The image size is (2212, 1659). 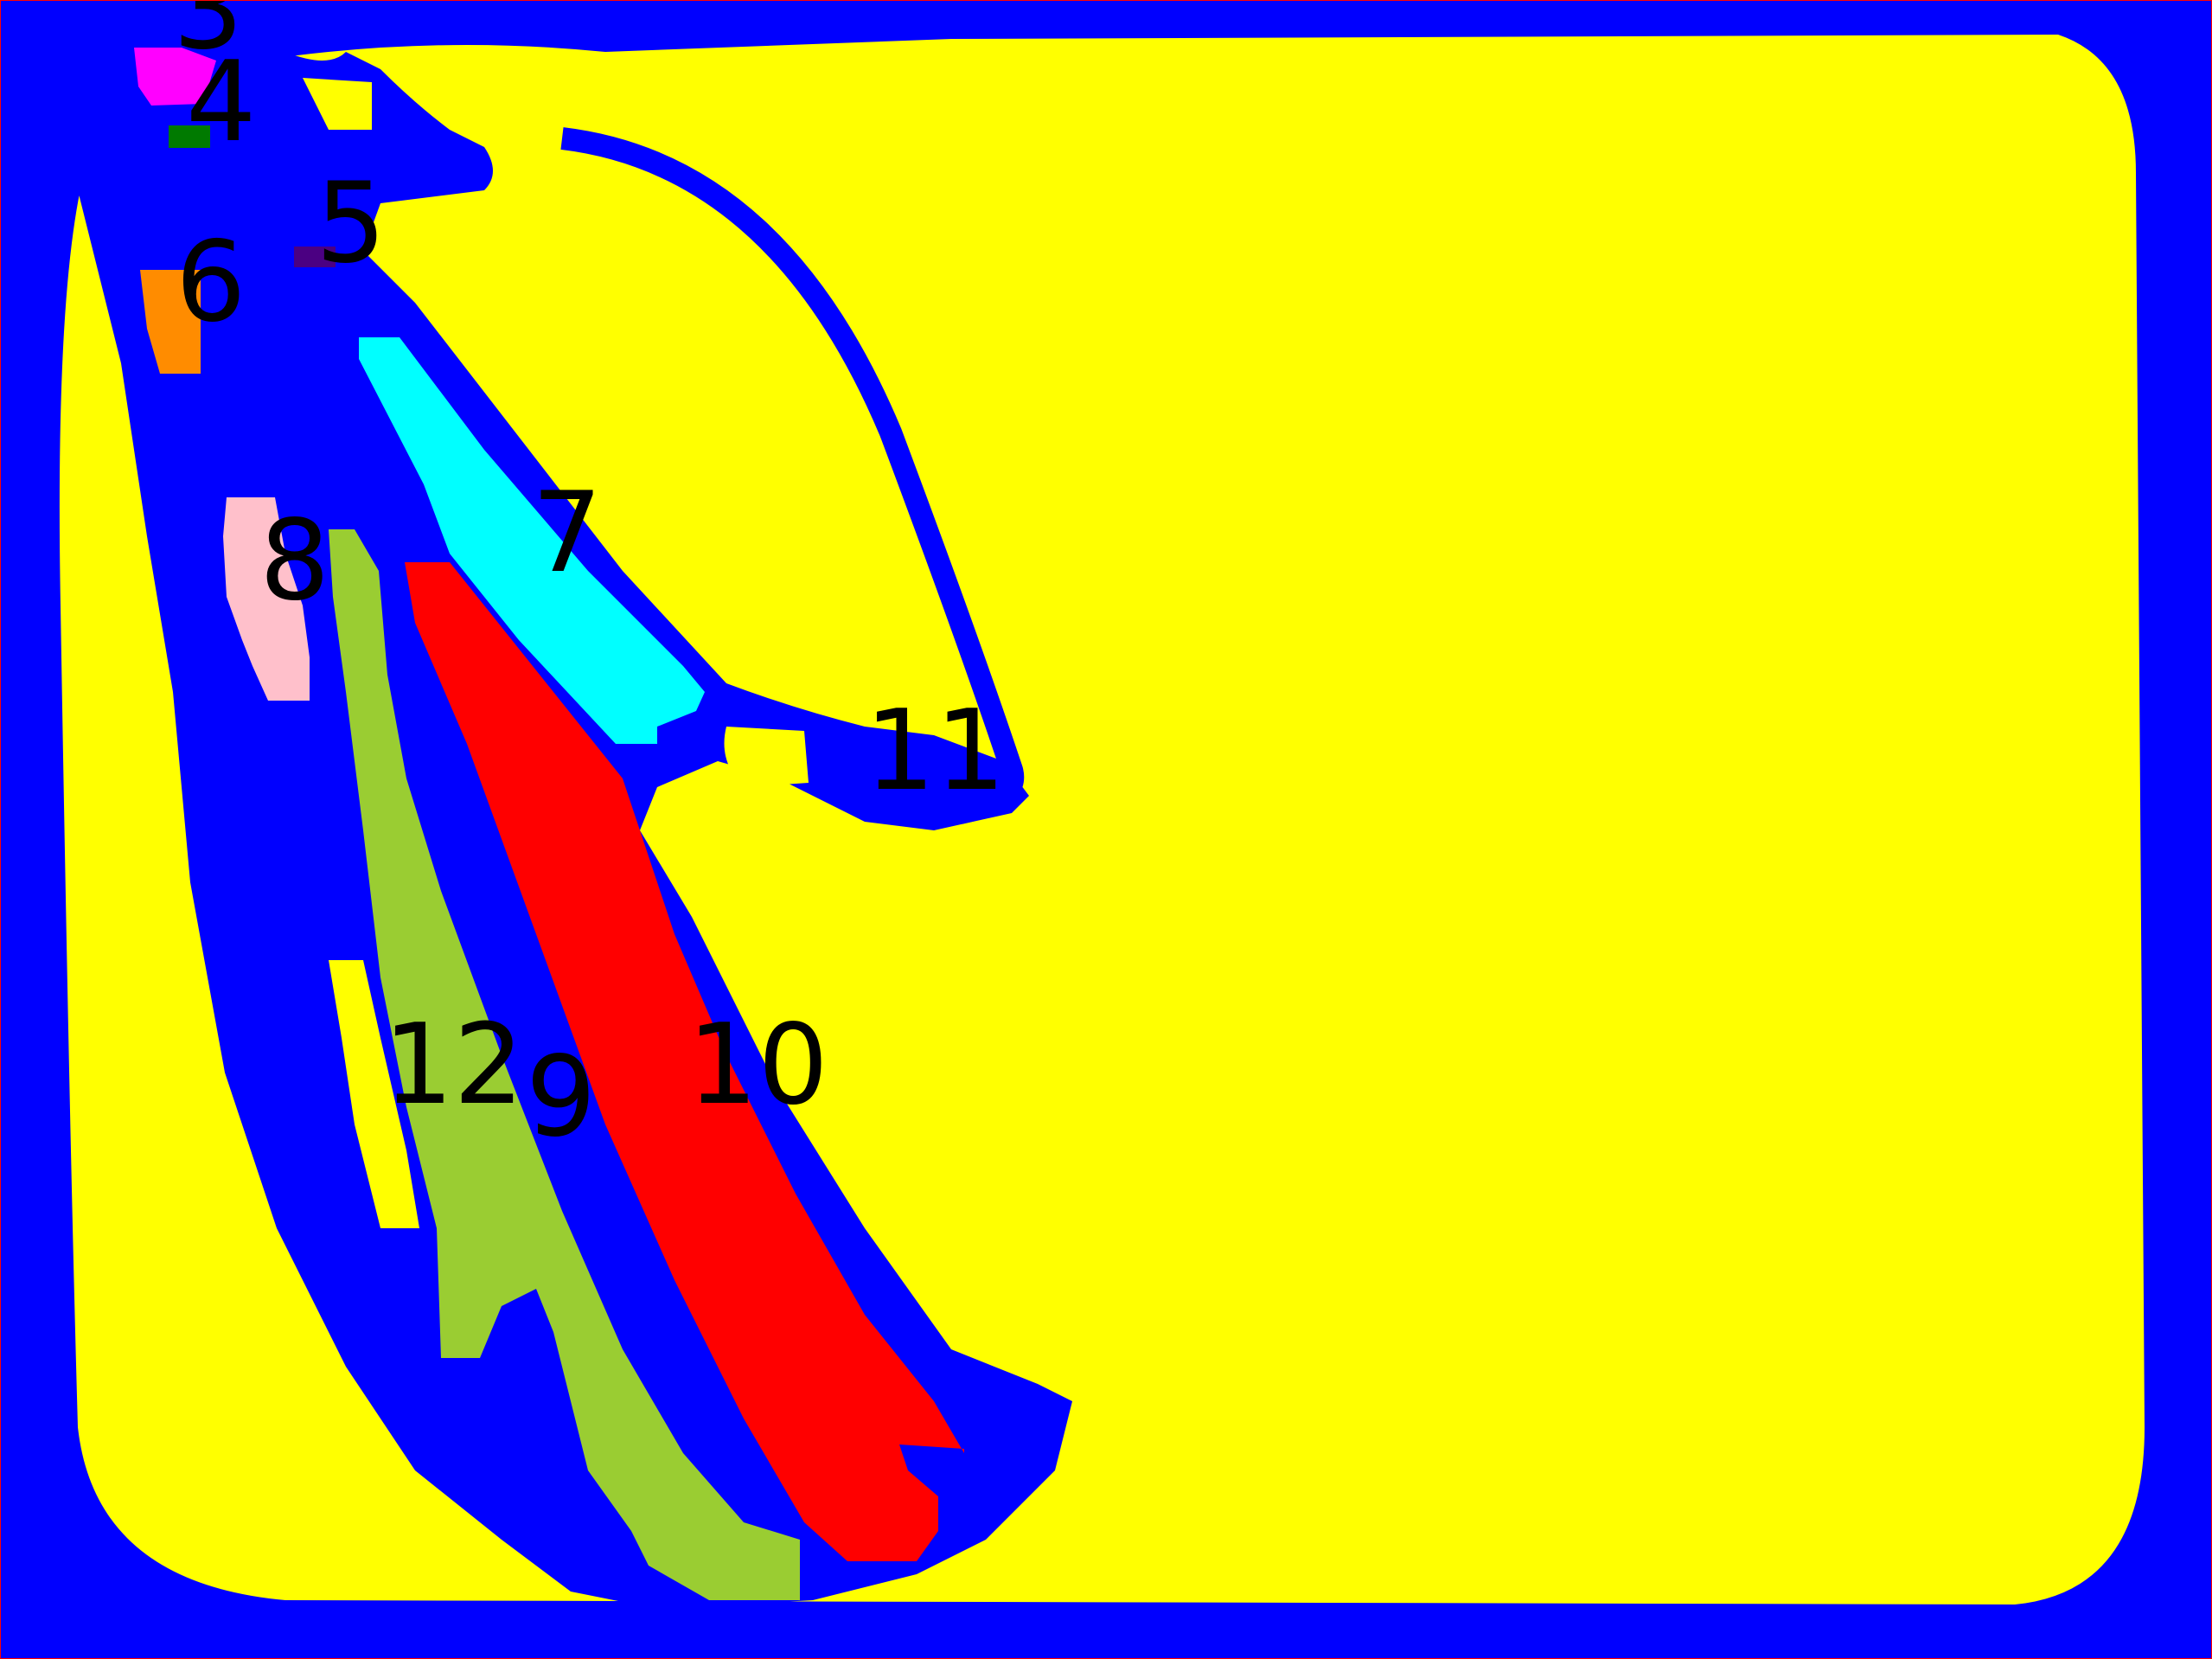 I want to click on inner-island-left, so click(x=374, y=1094).